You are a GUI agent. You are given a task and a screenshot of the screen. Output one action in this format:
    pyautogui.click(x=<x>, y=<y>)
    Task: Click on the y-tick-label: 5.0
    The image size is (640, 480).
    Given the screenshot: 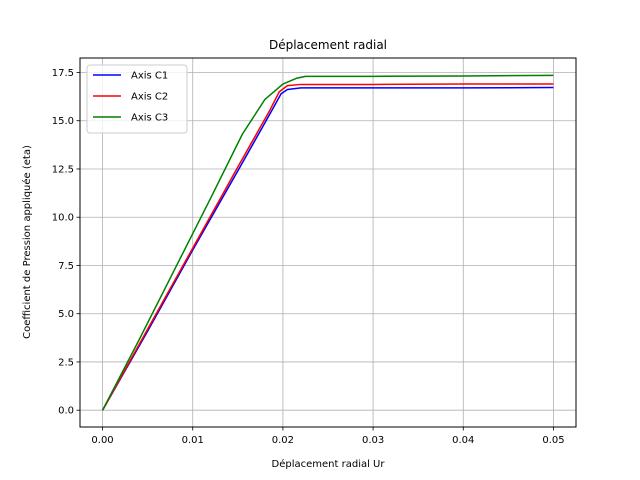 What is the action you would take?
    pyautogui.click(x=66, y=314)
    